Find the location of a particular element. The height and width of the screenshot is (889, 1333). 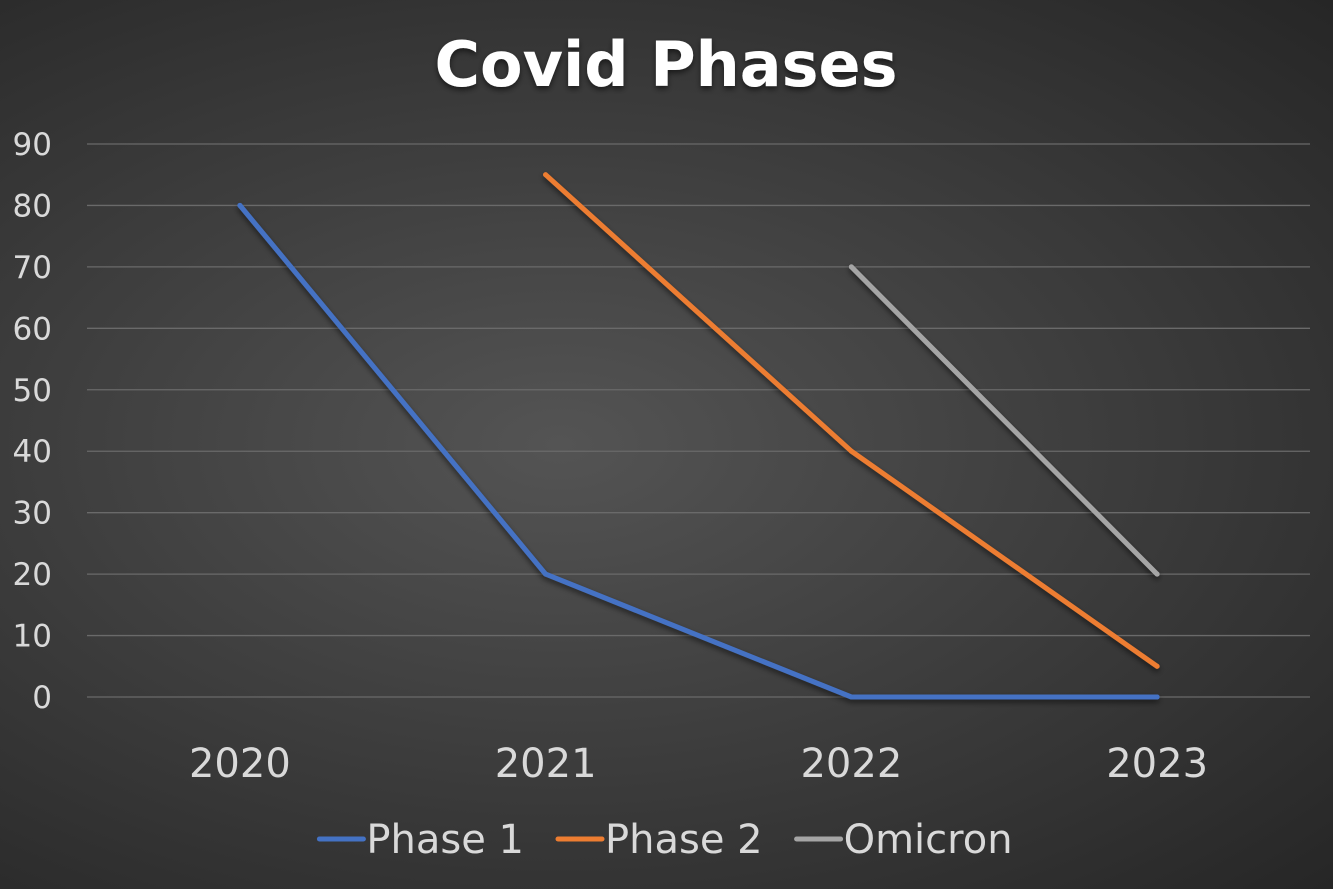

legend-item-phase-2: Phase 2 is located at coordinates (659, 840).